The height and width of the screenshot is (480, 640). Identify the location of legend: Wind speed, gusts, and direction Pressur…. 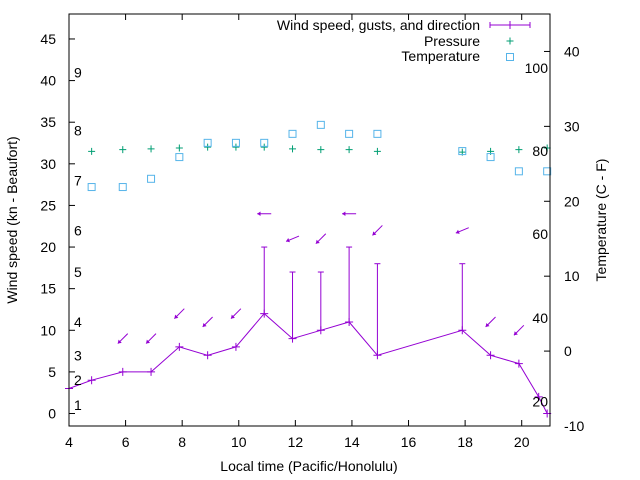
(404, 40).